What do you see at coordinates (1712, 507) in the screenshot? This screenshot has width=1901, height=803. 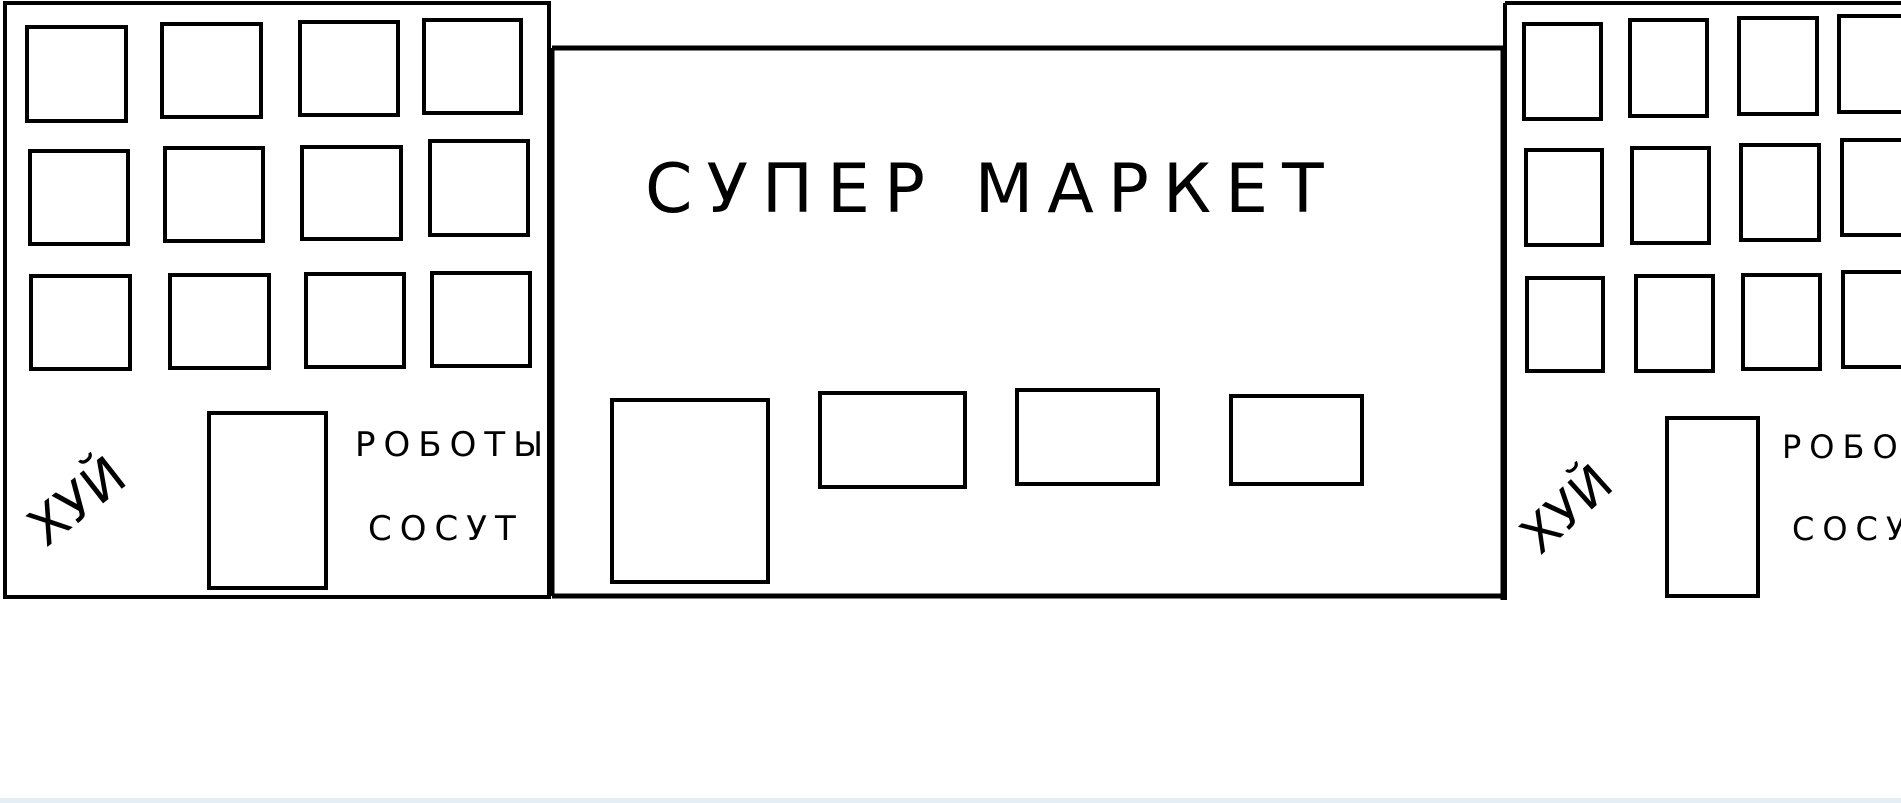 I see `right-building-door` at bounding box center [1712, 507].